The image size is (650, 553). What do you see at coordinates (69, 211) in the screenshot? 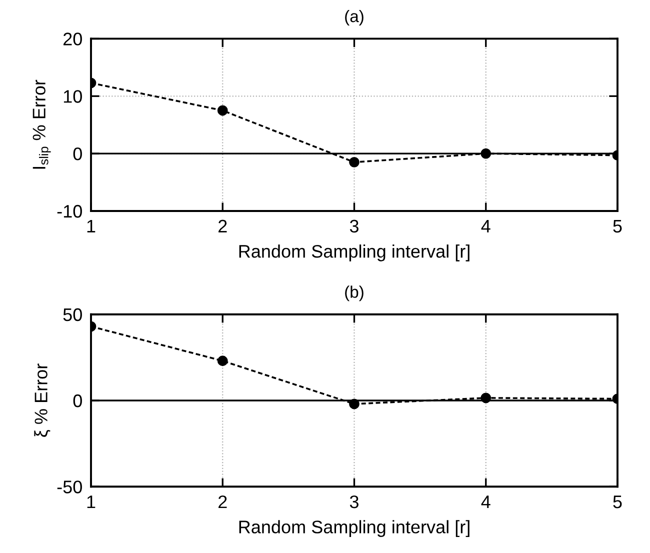
I see `y-tick-label: -10` at bounding box center [69, 211].